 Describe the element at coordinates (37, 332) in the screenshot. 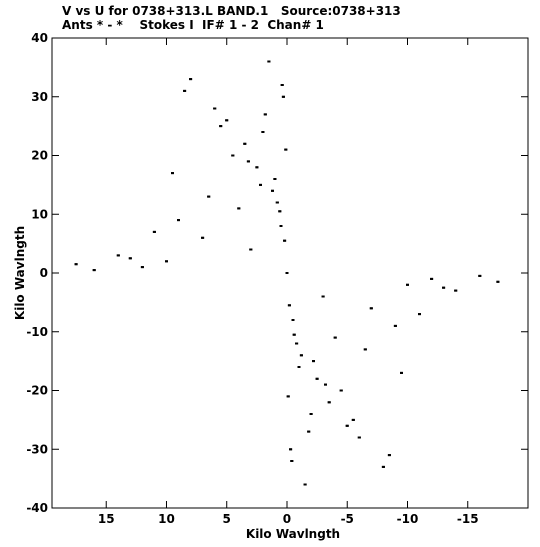

I see `y-tick-label: -10` at that location.